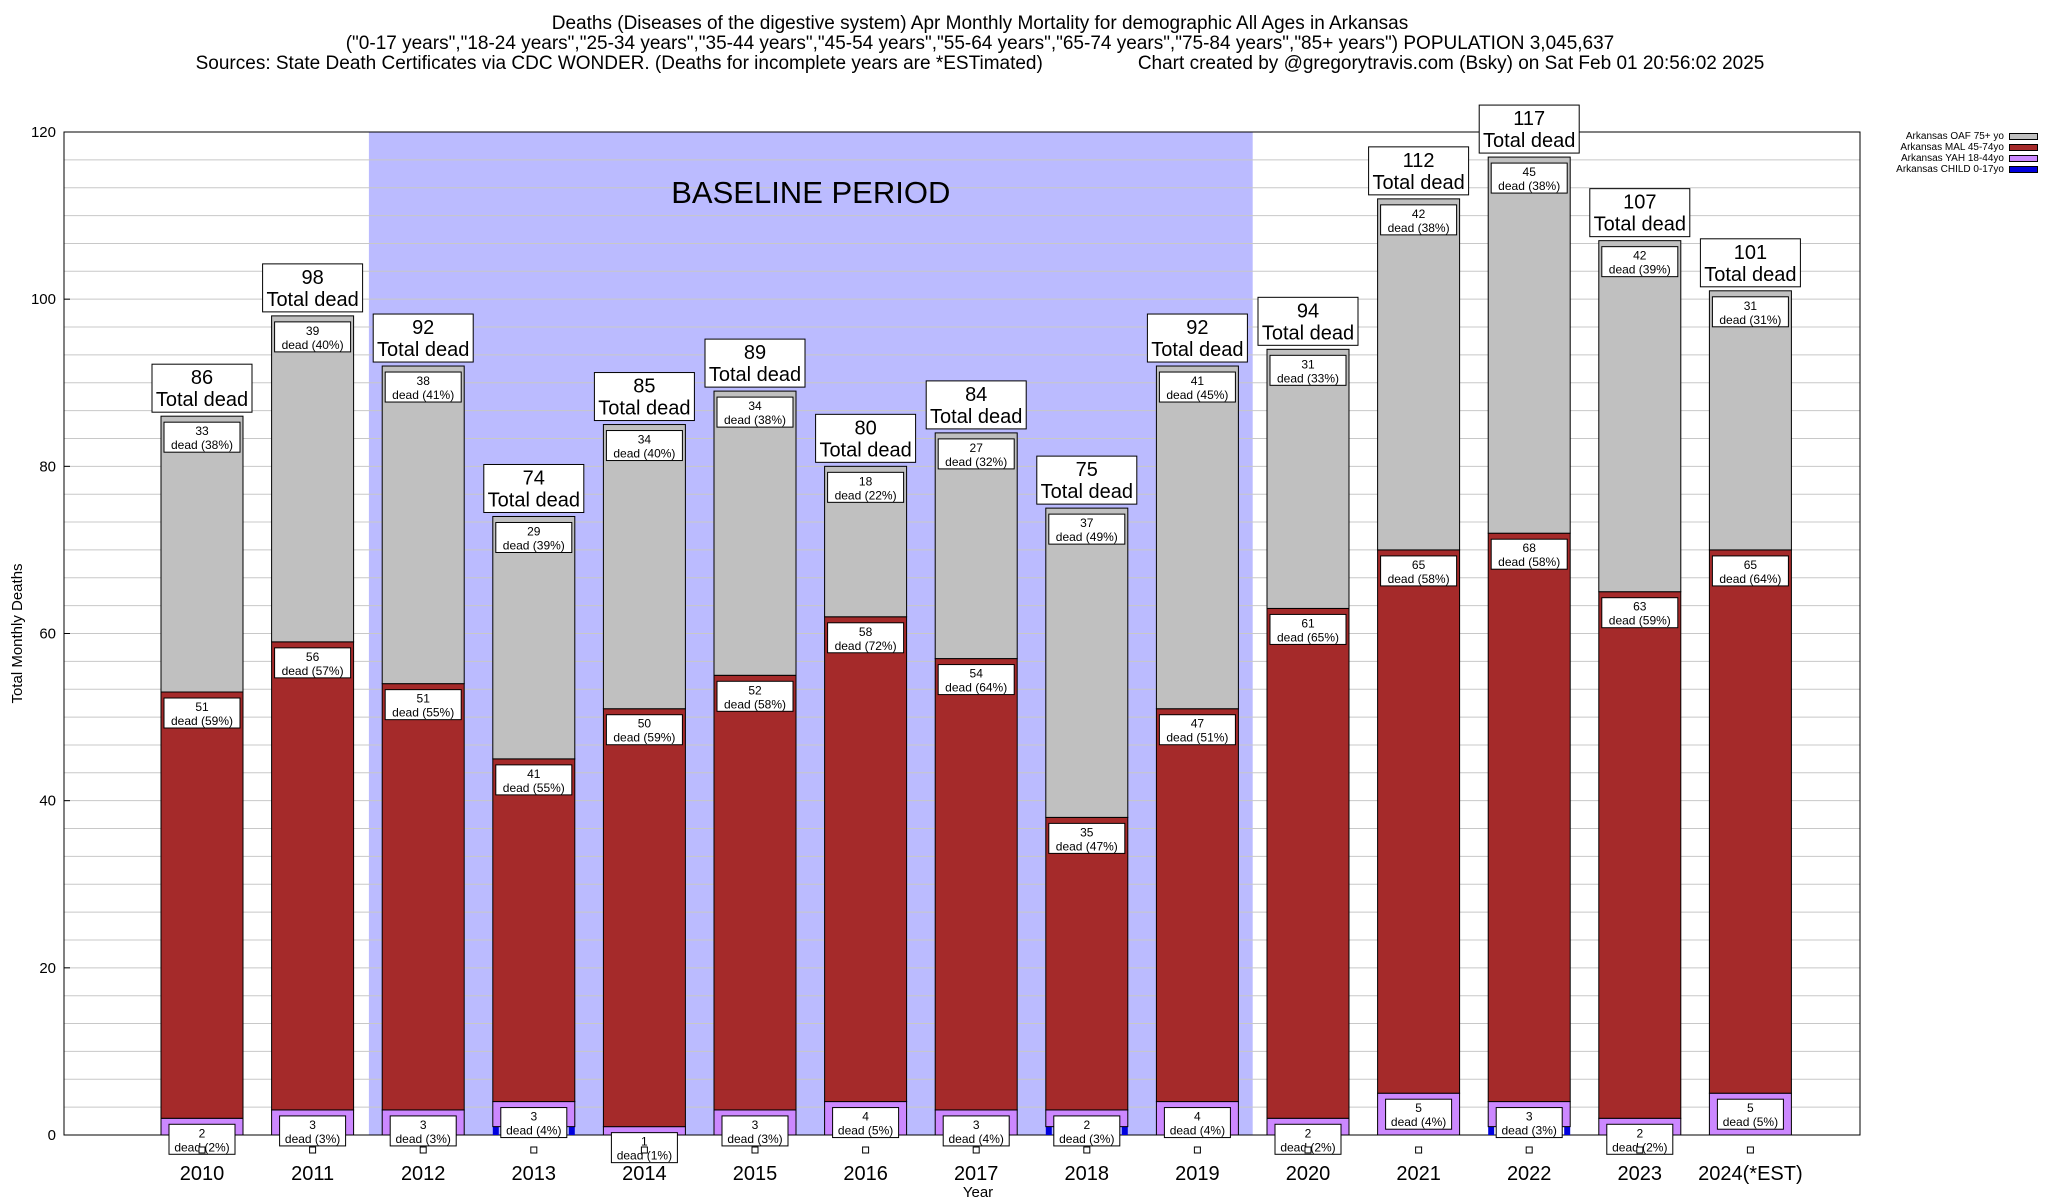 This screenshot has width=2048, height=1200. I want to click on total-label-value: 92, so click(423, 328).